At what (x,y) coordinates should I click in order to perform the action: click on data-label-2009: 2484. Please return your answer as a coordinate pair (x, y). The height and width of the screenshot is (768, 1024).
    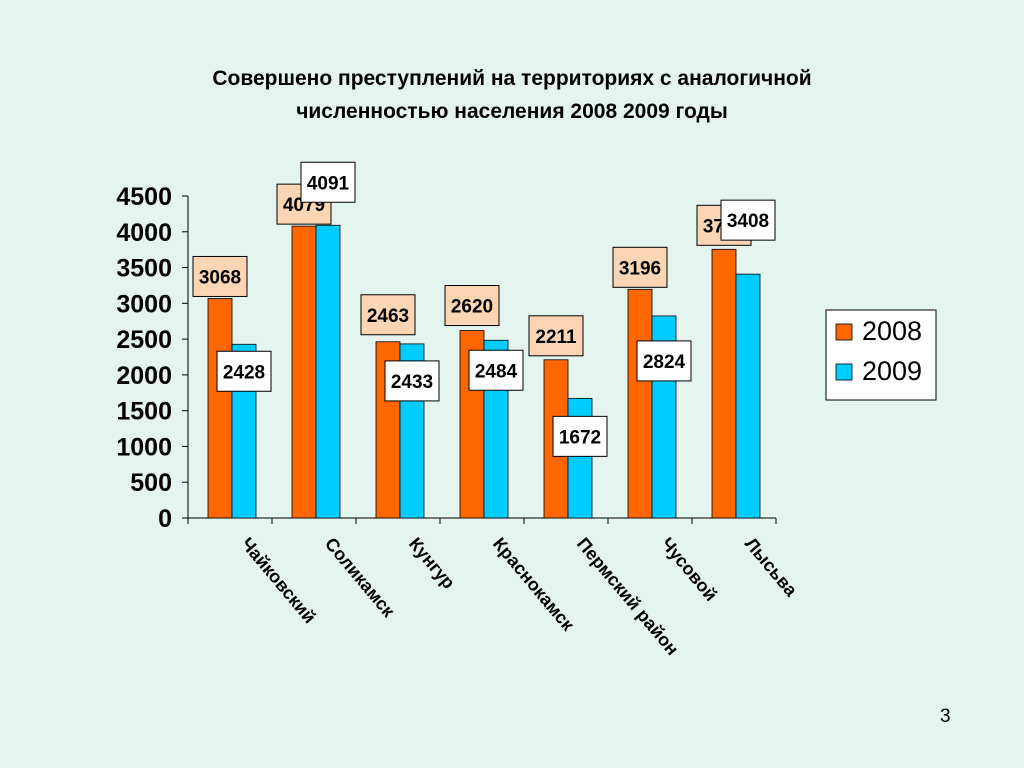
    Looking at the image, I should click on (496, 370).